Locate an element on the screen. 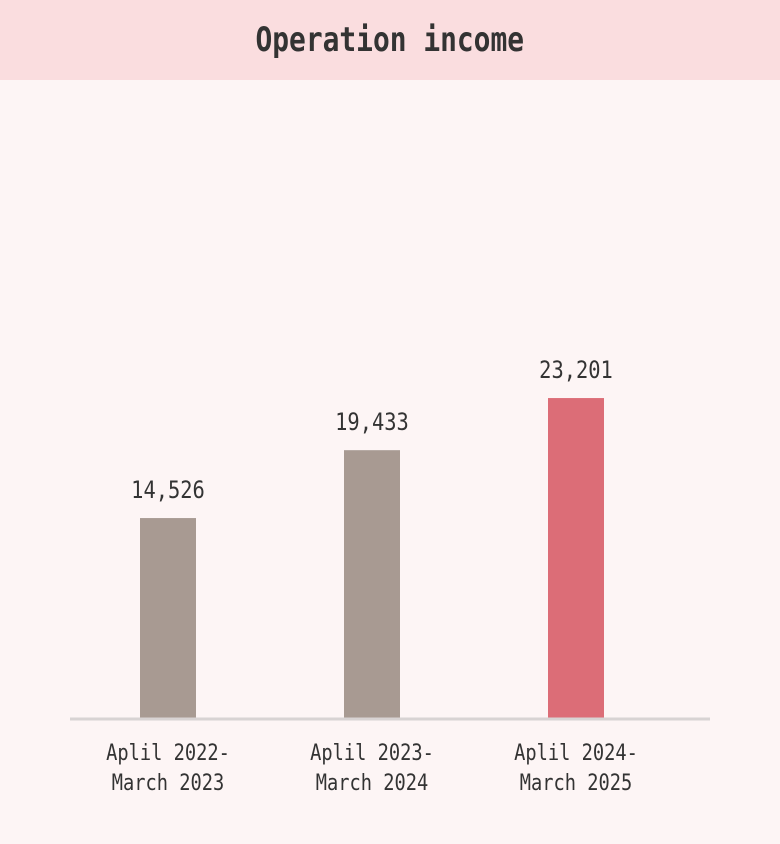  bar-value-label-2: 19,433 is located at coordinates (372, 423).